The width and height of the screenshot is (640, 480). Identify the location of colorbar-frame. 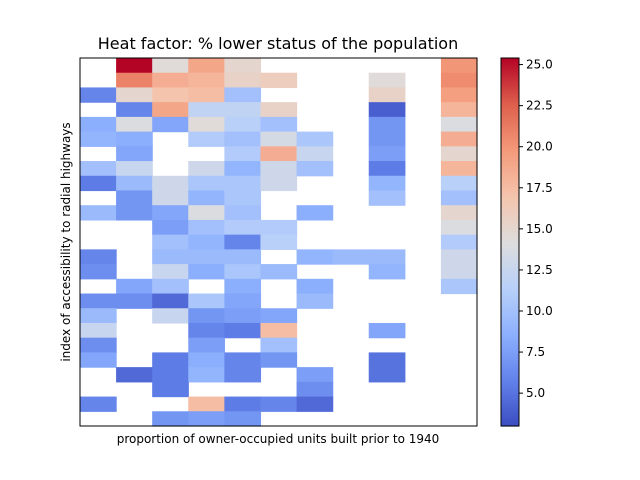
(510, 242).